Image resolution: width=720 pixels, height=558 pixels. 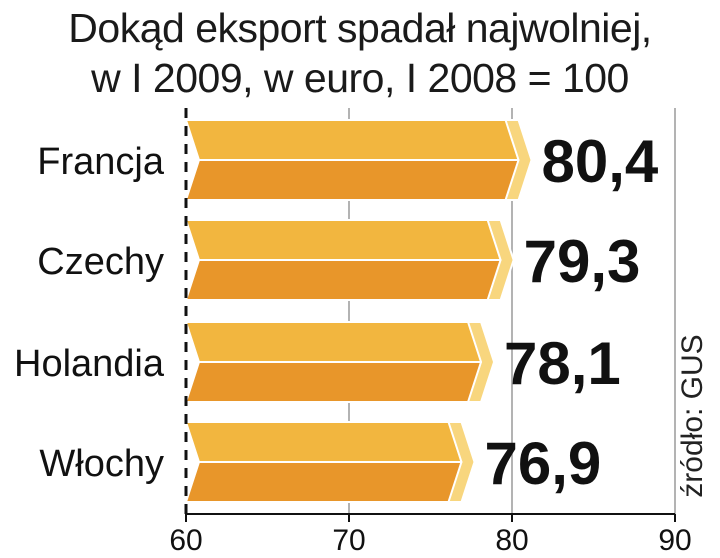 What do you see at coordinates (185, 540) in the screenshot?
I see `x-tick-label: 60` at bounding box center [185, 540].